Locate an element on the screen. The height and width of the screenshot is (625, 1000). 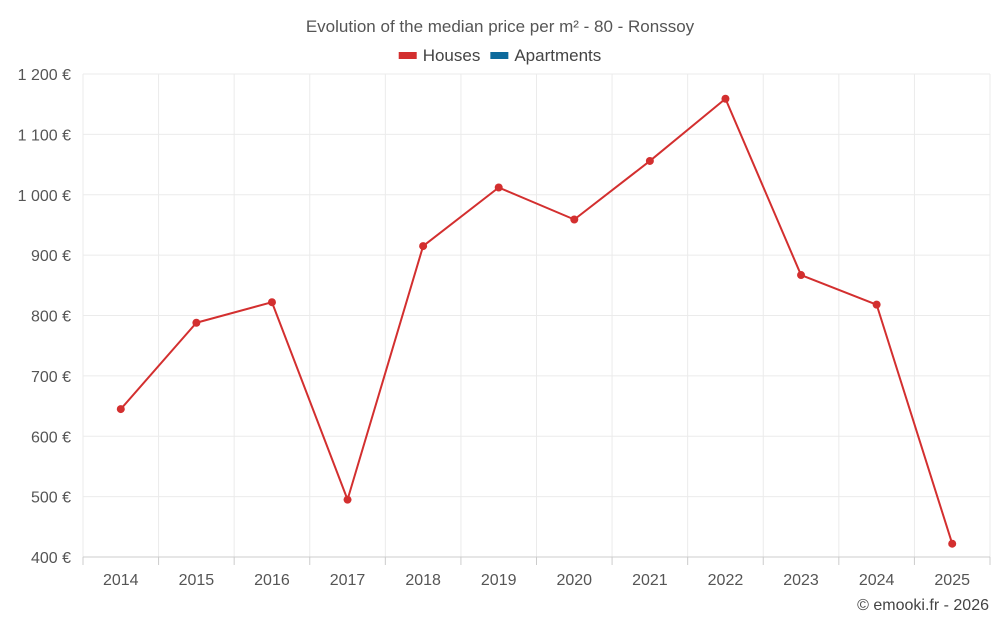
legend-label: Houses is located at coordinates (452, 55).